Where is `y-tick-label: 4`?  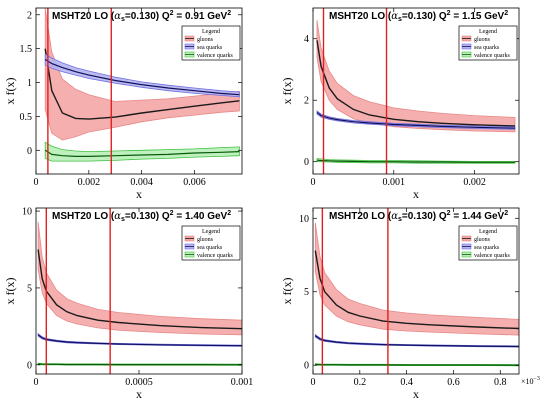 y-tick-label: 4 is located at coordinates (306, 39).